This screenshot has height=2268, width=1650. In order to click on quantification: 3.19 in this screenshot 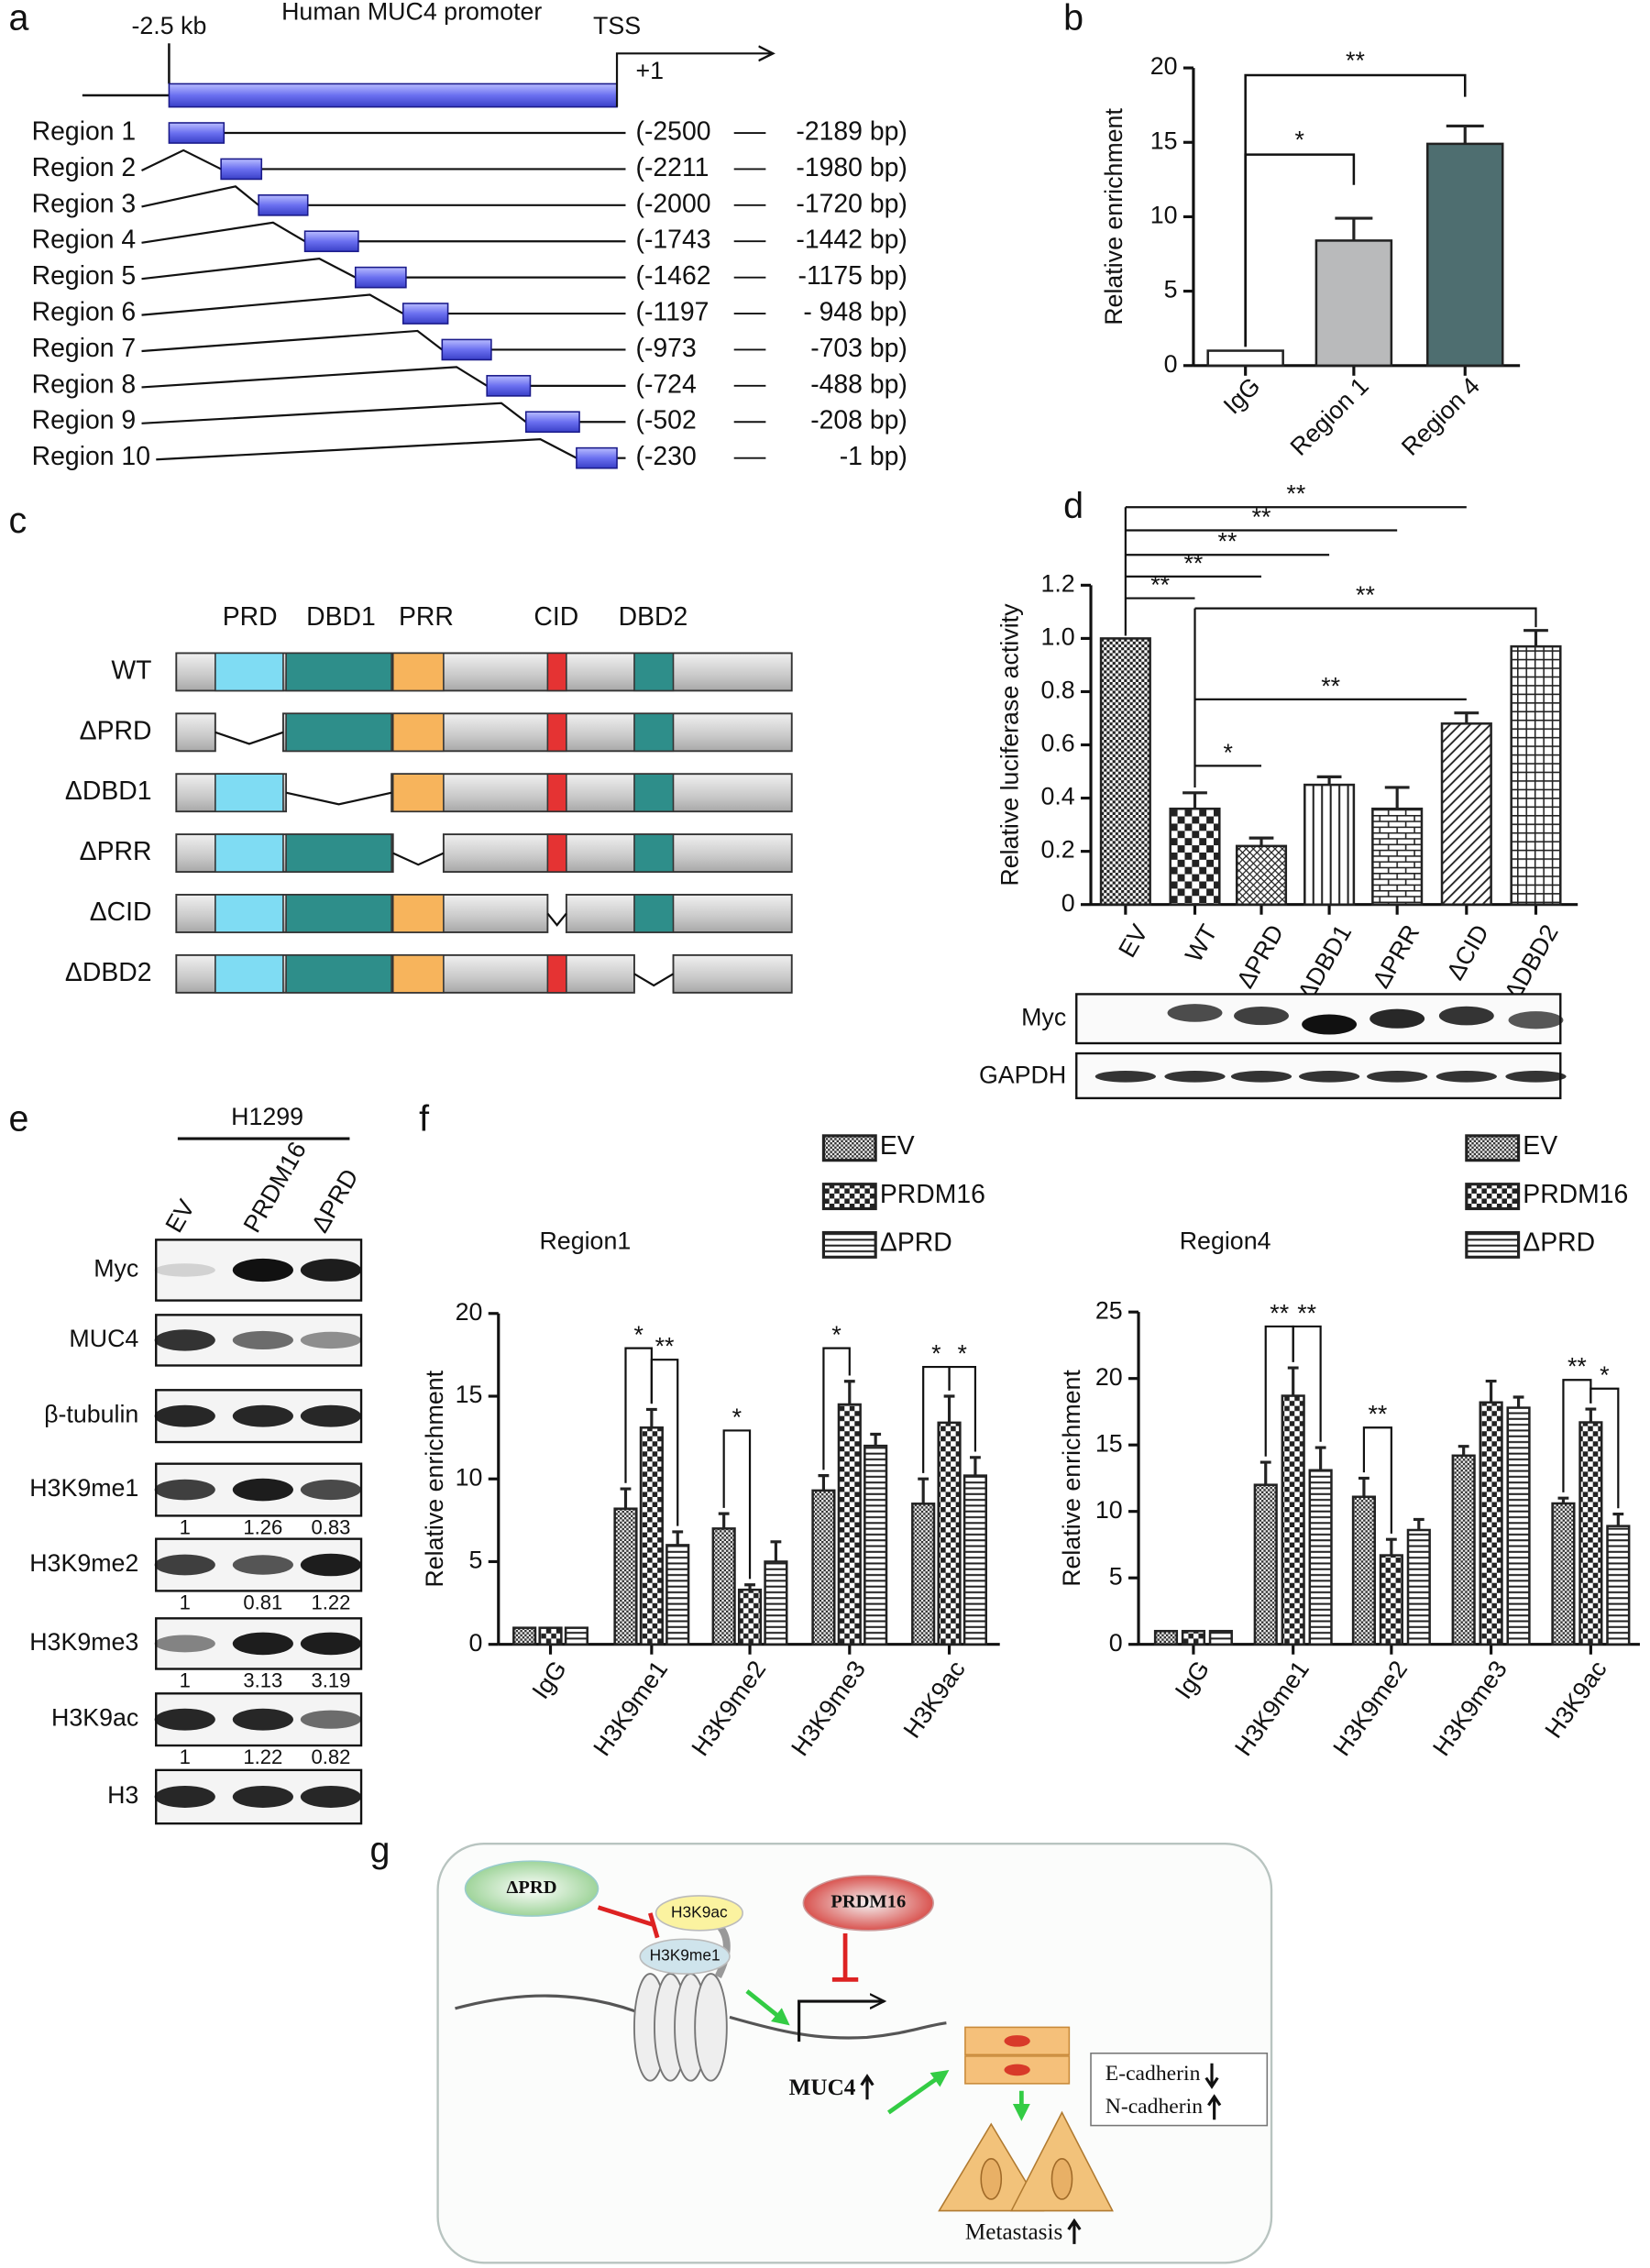, I will do `click(330, 1680)`.